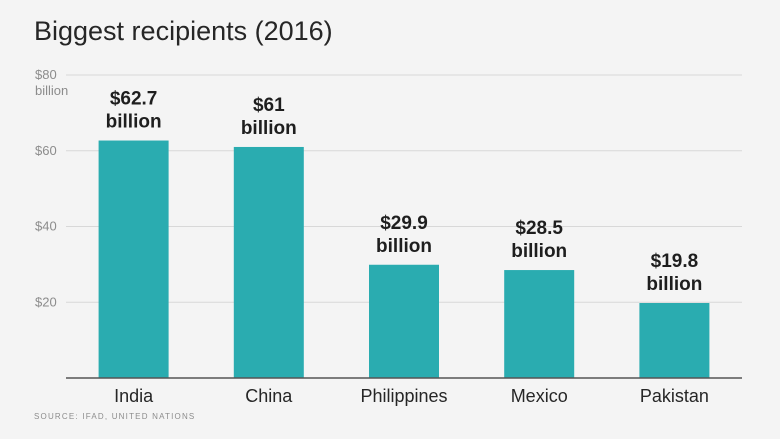 The image size is (780, 439). Describe the element at coordinates (269, 105) in the screenshot. I see `data-label-value: $61` at that location.